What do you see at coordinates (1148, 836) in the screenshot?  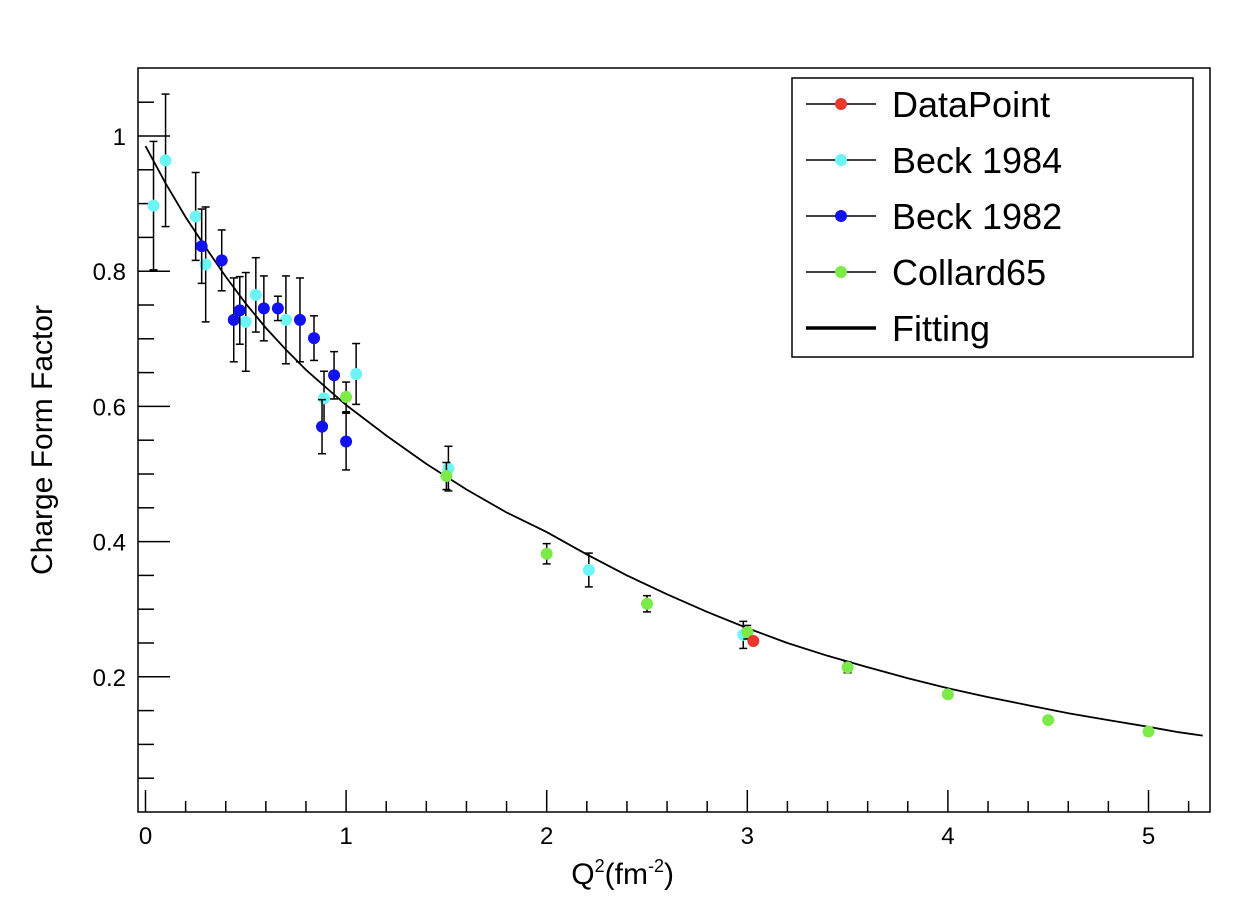 I see `x-tick-label: 5` at bounding box center [1148, 836].